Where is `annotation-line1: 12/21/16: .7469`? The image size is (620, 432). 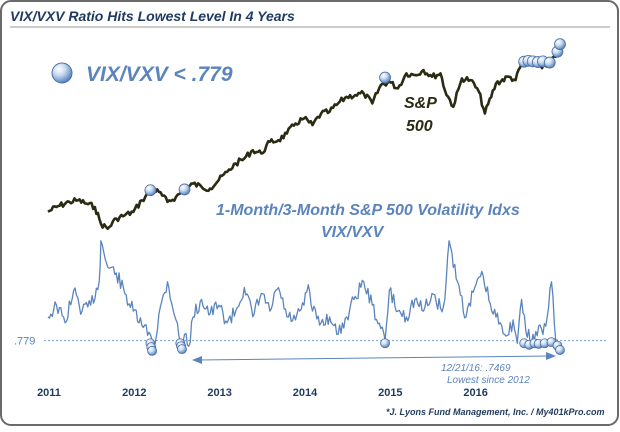 annotation-line1: 12/21/16: .7469 is located at coordinates (476, 368).